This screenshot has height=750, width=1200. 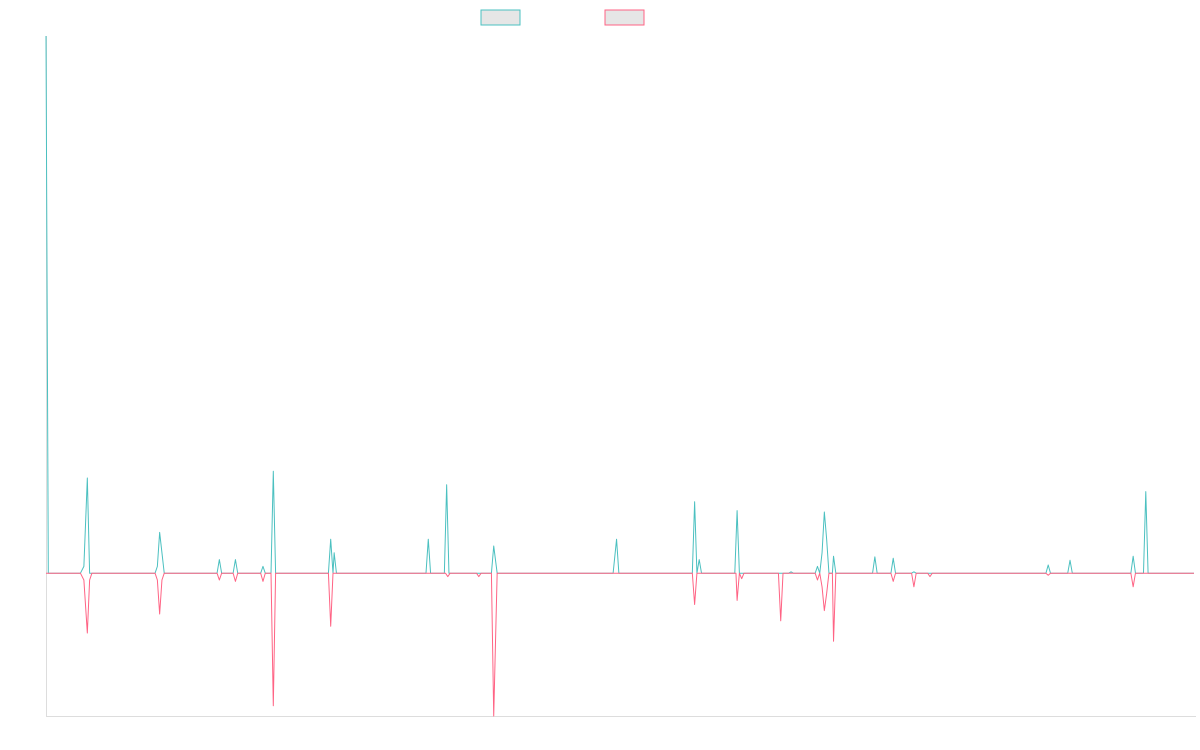 I want to click on legend-swatch-series-a, so click(x=500, y=17).